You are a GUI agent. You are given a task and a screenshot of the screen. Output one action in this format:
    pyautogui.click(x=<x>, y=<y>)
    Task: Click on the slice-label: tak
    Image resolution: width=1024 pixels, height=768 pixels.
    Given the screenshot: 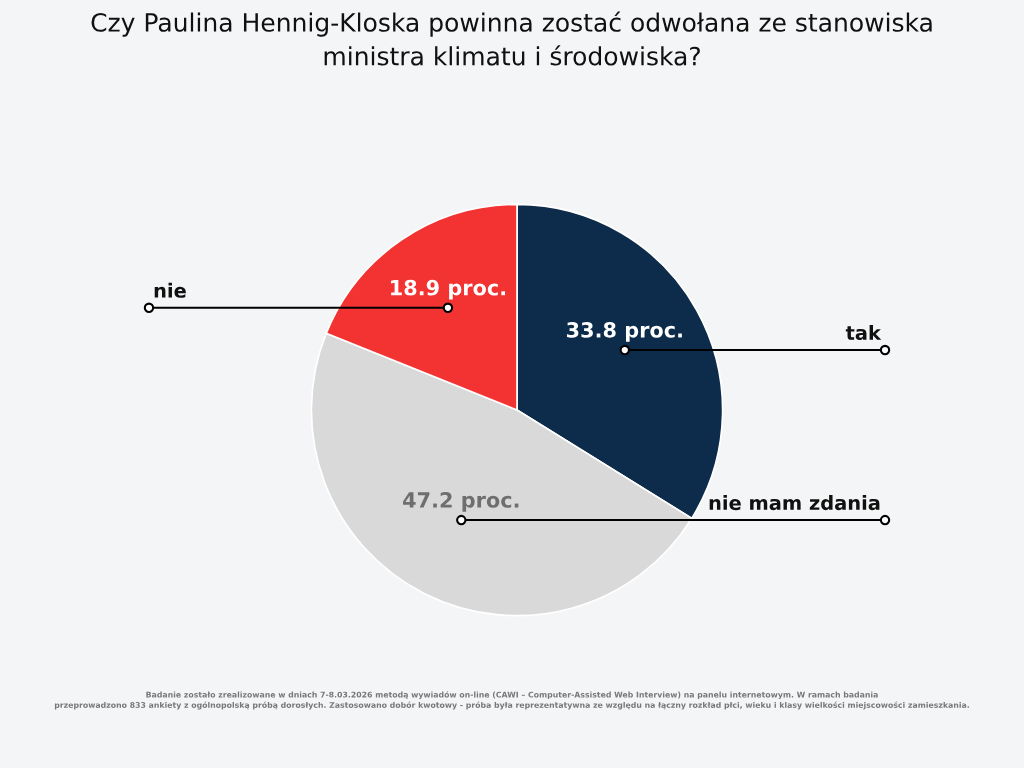 What is the action you would take?
    pyautogui.click(x=863, y=333)
    